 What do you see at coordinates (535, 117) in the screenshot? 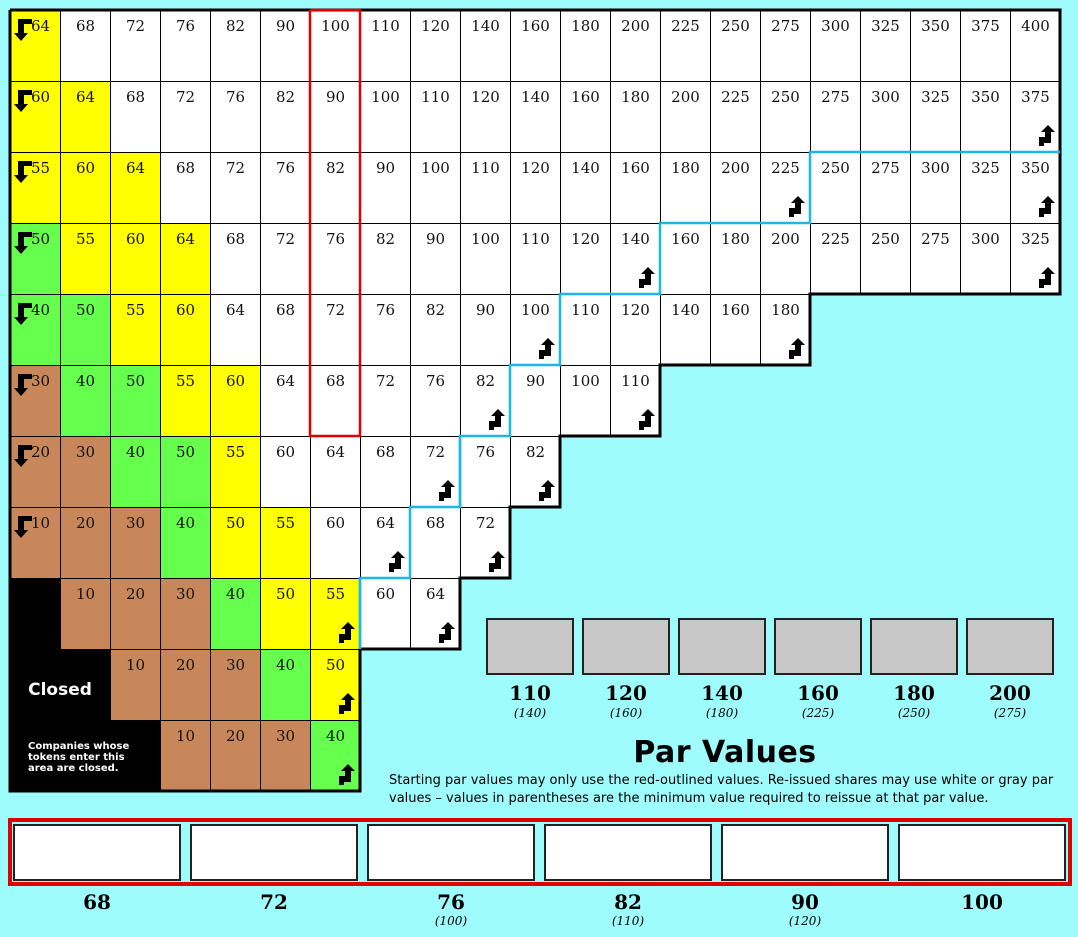
I see `market-cell: 140` at bounding box center [535, 117].